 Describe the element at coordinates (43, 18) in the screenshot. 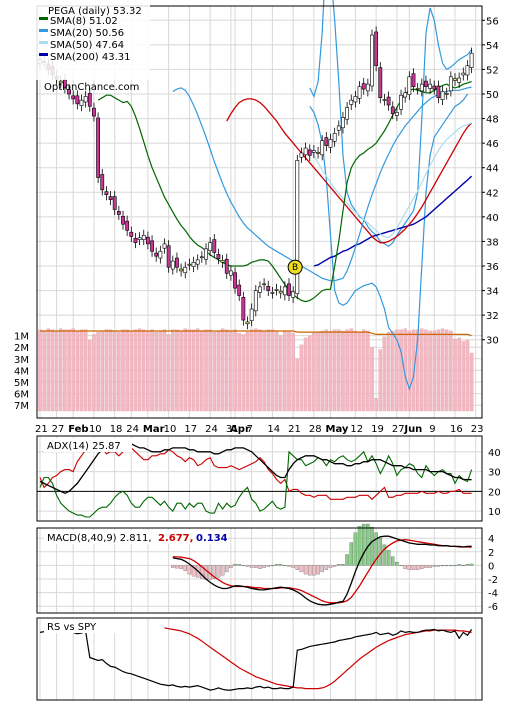

I see `legend-swatch` at that location.